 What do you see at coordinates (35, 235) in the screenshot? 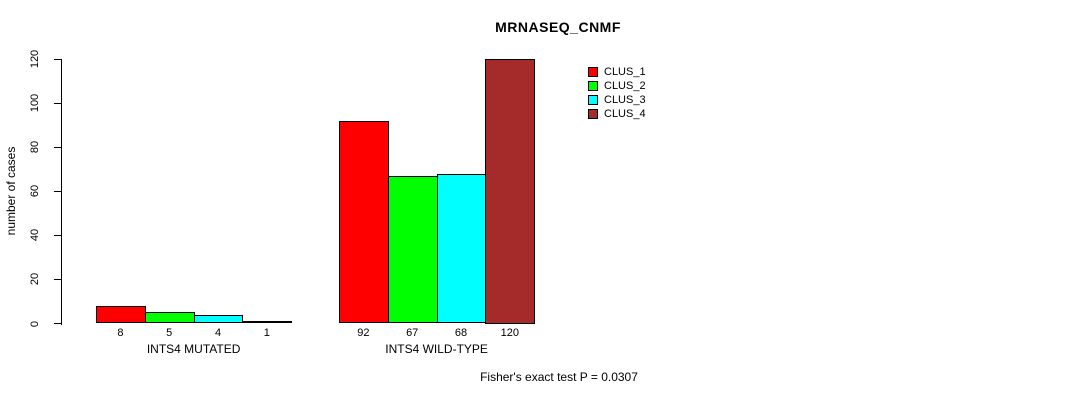
I see `y-axis-tick-label: 40` at bounding box center [35, 235].